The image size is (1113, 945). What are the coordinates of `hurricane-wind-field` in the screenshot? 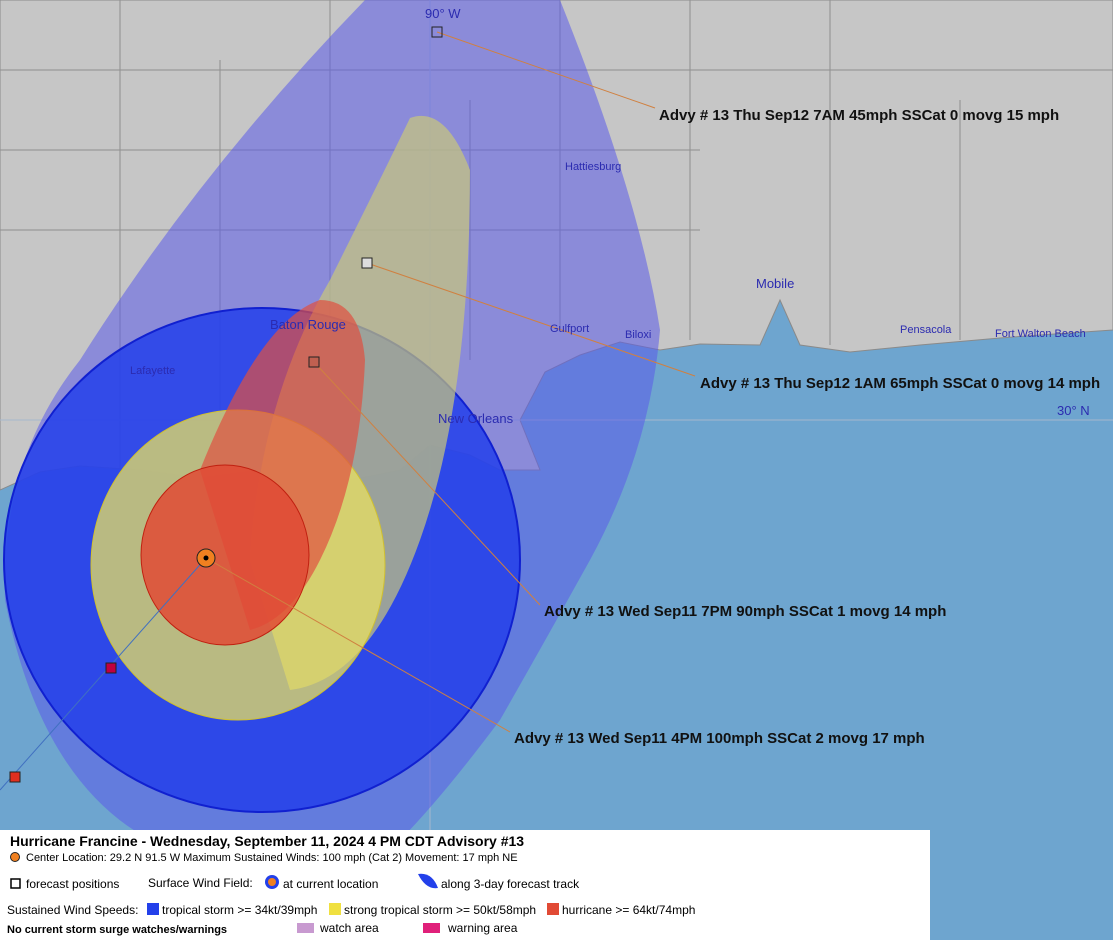 It's located at (225, 555).